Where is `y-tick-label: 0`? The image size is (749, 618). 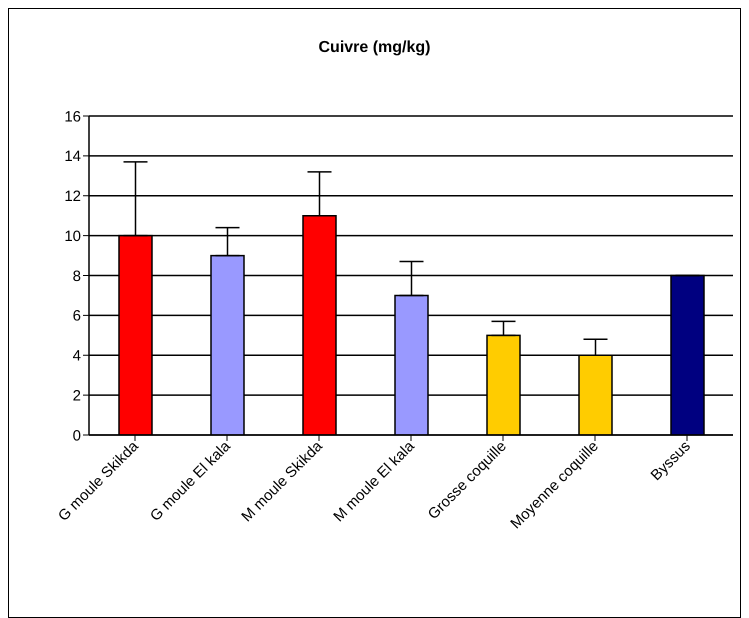
y-tick-label: 0 is located at coordinates (76, 435).